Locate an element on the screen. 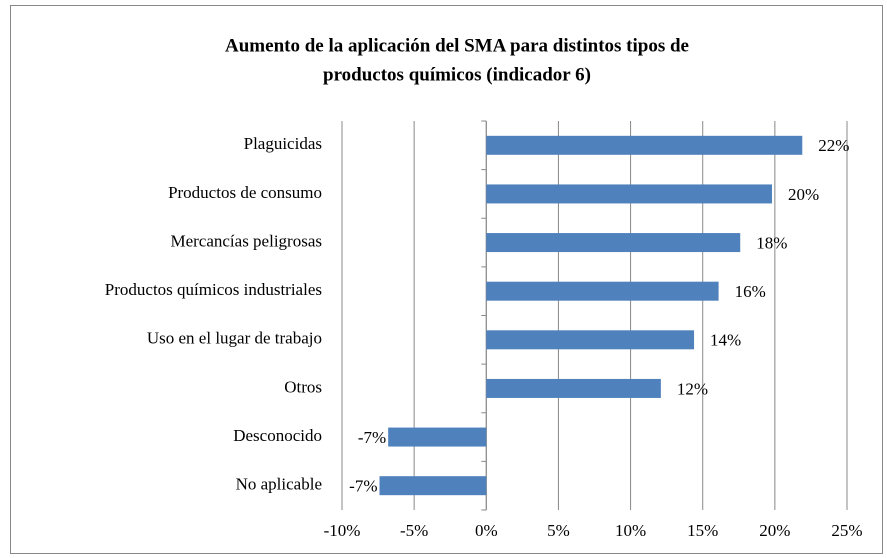 This screenshot has width=887, height=558. x-tick-label: 10% is located at coordinates (630, 530).